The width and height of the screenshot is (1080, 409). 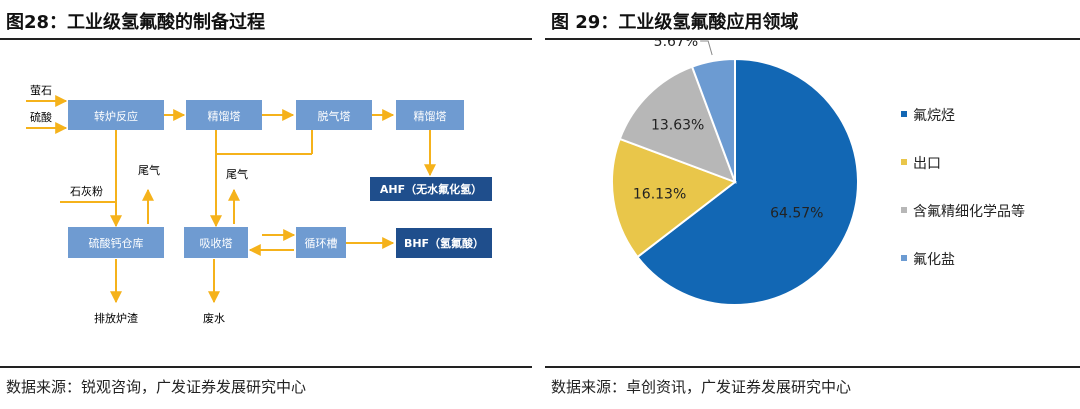 I want to click on svg-text: 脱气塔, so click(x=334, y=116).